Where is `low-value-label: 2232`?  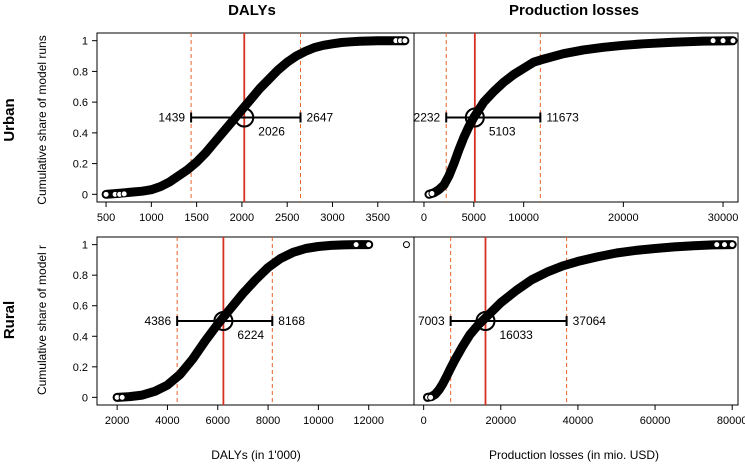 low-value-label: 2232 is located at coordinates (427, 118).